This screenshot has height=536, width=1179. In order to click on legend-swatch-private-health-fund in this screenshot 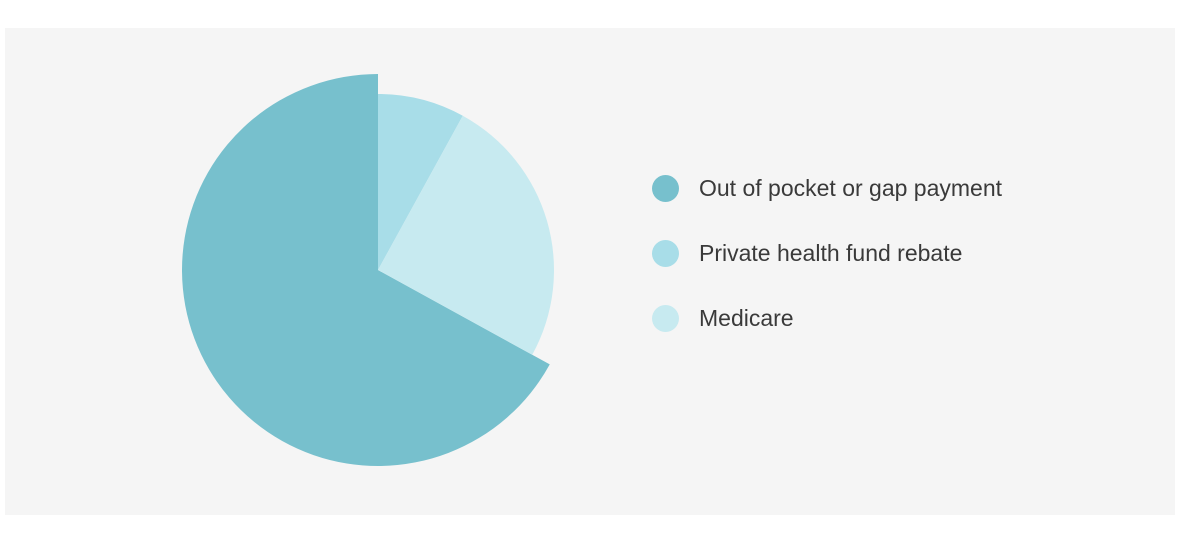, I will do `click(665, 253)`.